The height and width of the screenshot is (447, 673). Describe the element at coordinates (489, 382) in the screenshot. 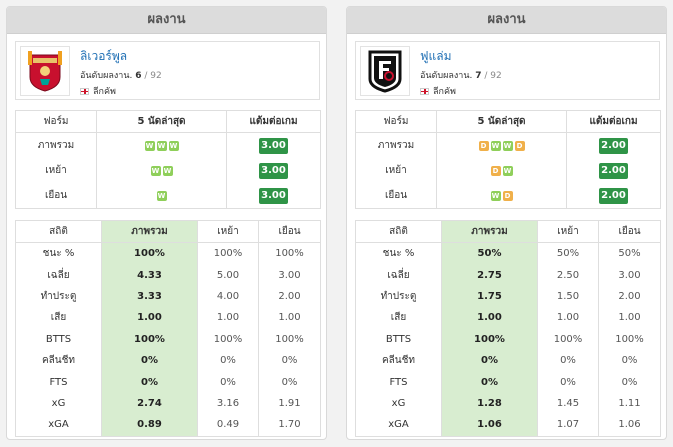

I see `stat-overall: 0%` at that location.